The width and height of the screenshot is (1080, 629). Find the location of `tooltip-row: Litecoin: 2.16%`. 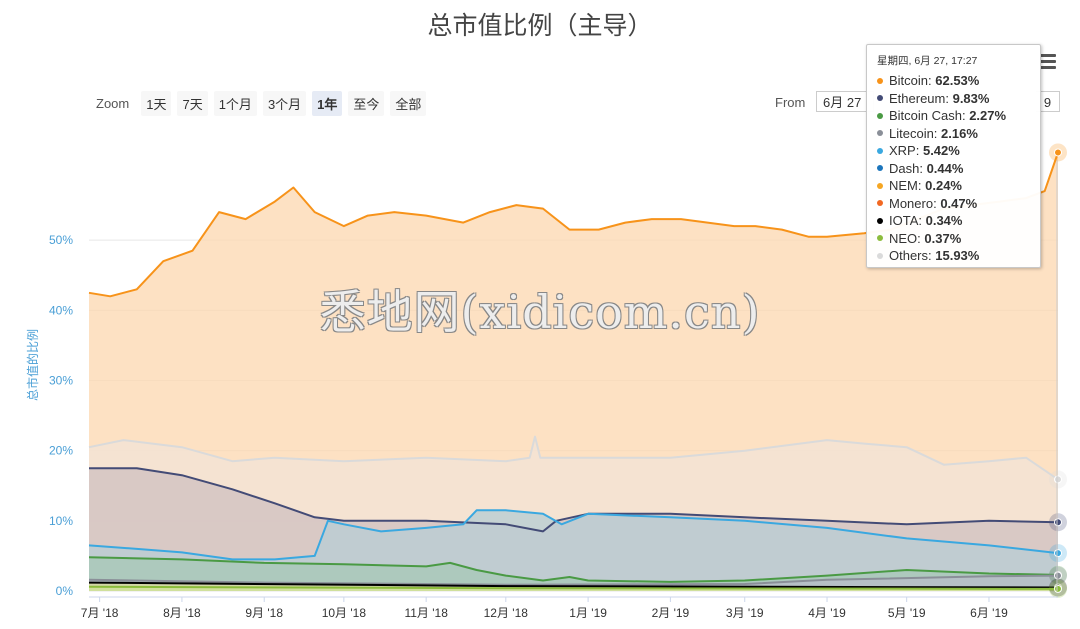

tooltip-row: Litecoin: 2.16% is located at coordinates (953, 134).